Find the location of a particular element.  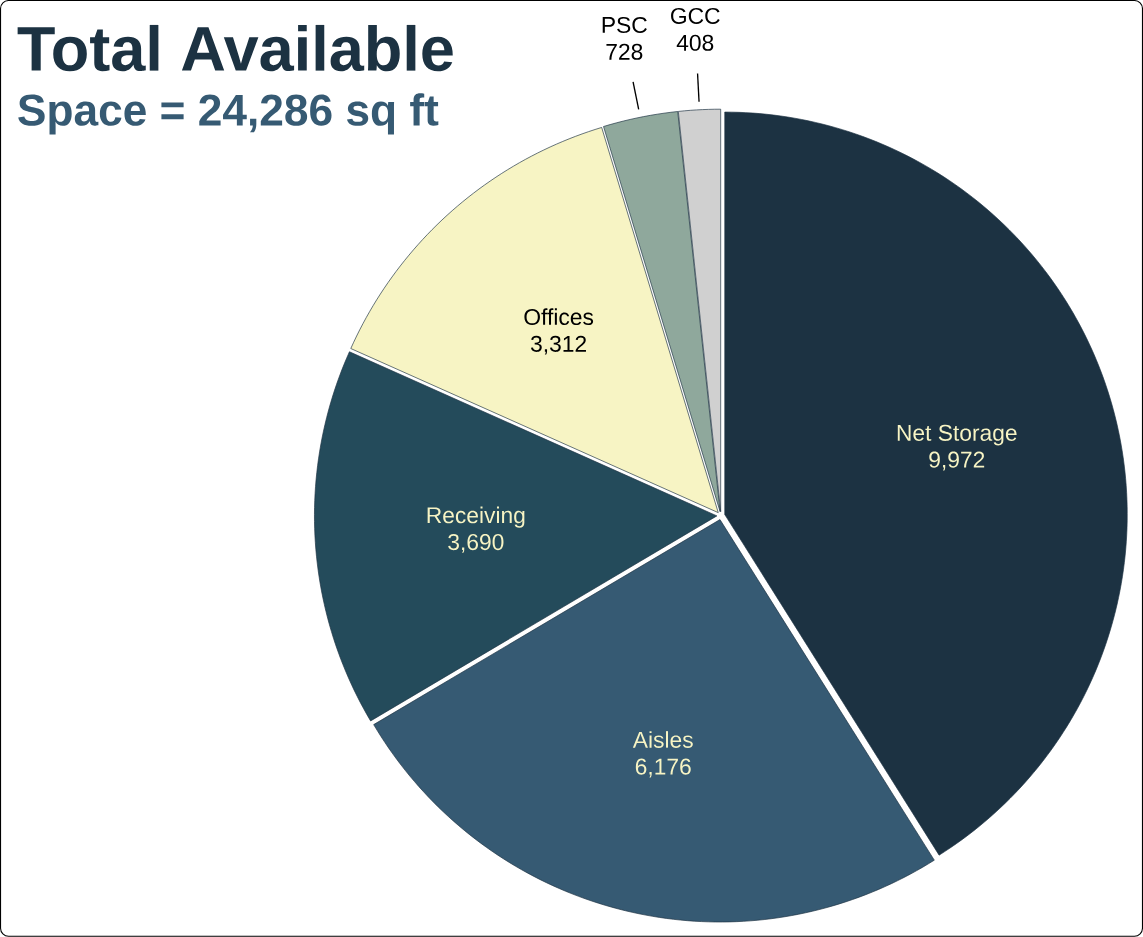

text: Space = 24,286 sq ft is located at coordinates (228, 114).